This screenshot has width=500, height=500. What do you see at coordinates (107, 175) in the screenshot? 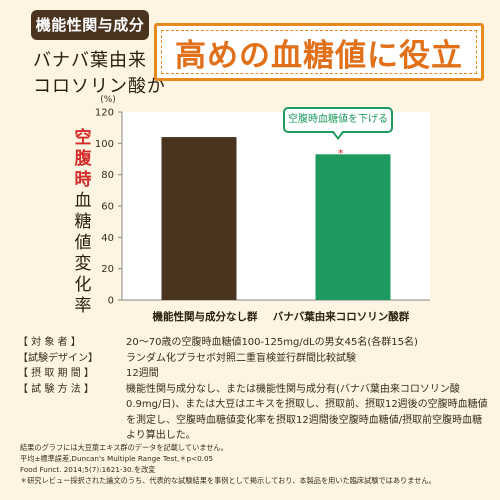
I see `y-tick-label: 80` at bounding box center [107, 175].